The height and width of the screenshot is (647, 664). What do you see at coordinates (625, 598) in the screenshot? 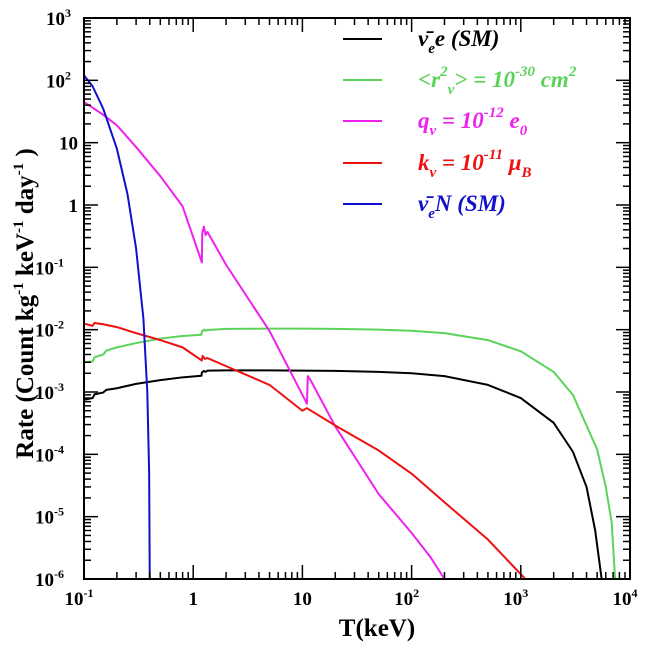
I see `x-tick-label: 10⁴` at bounding box center [625, 598].